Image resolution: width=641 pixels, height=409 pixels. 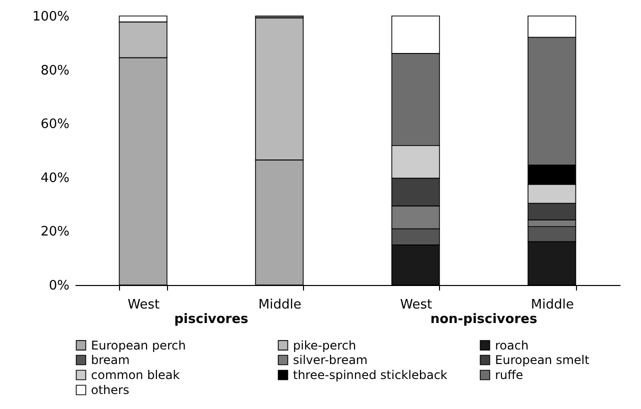 What do you see at coordinates (135, 375) in the screenshot?
I see `legend-label: common bleak` at bounding box center [135, 375].